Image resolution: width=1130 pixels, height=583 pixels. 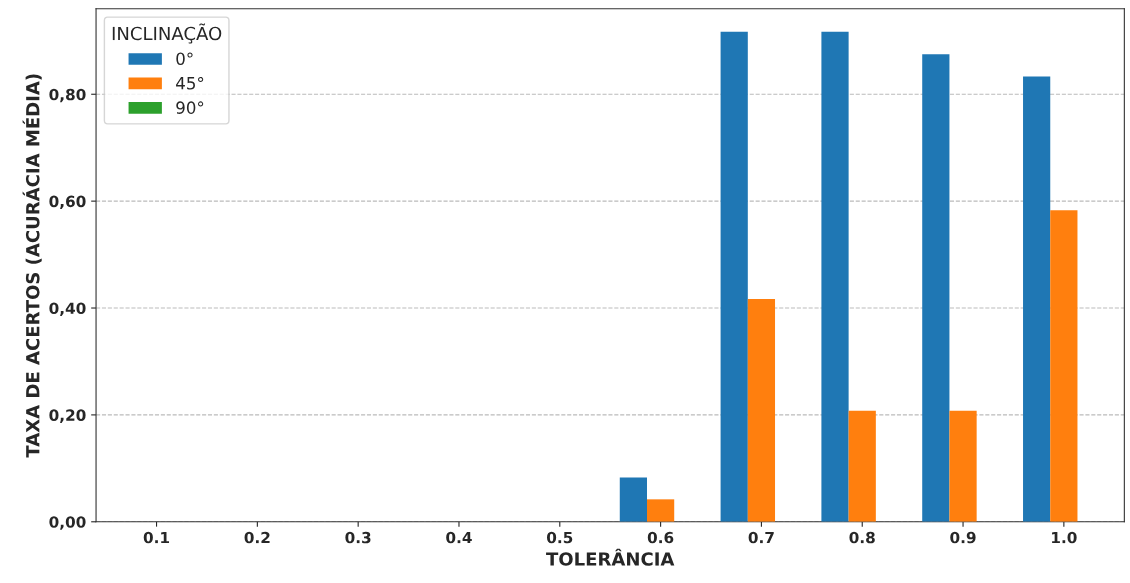 What do you see at coordinates (67, 202) in the screenshot?
I see `y-tick-label: 0,60` at bounding box center [67, 202].